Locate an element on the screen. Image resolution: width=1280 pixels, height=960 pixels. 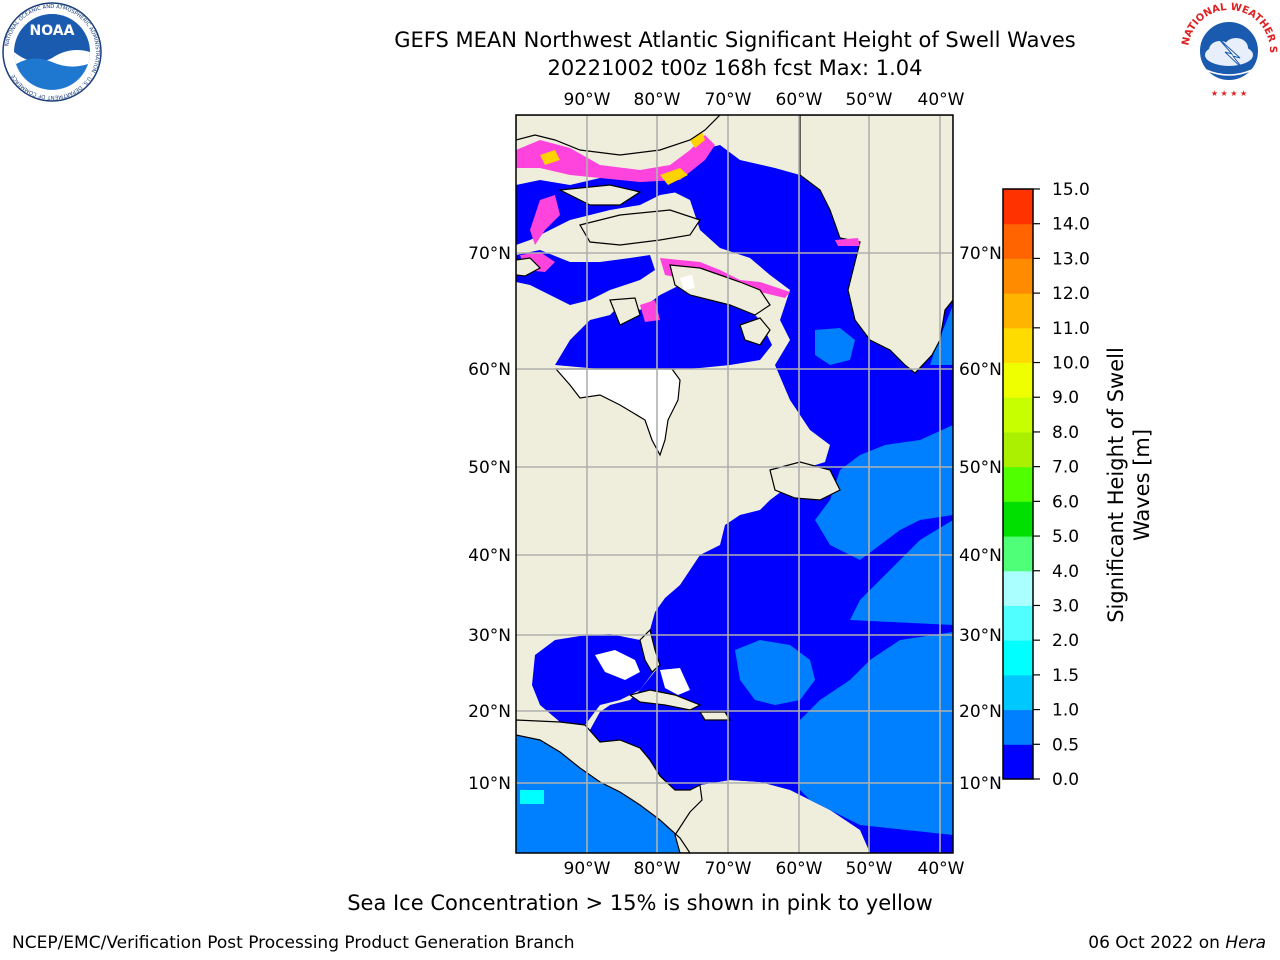
lat-label-right: 60°N is located at coordinates (980, 370).